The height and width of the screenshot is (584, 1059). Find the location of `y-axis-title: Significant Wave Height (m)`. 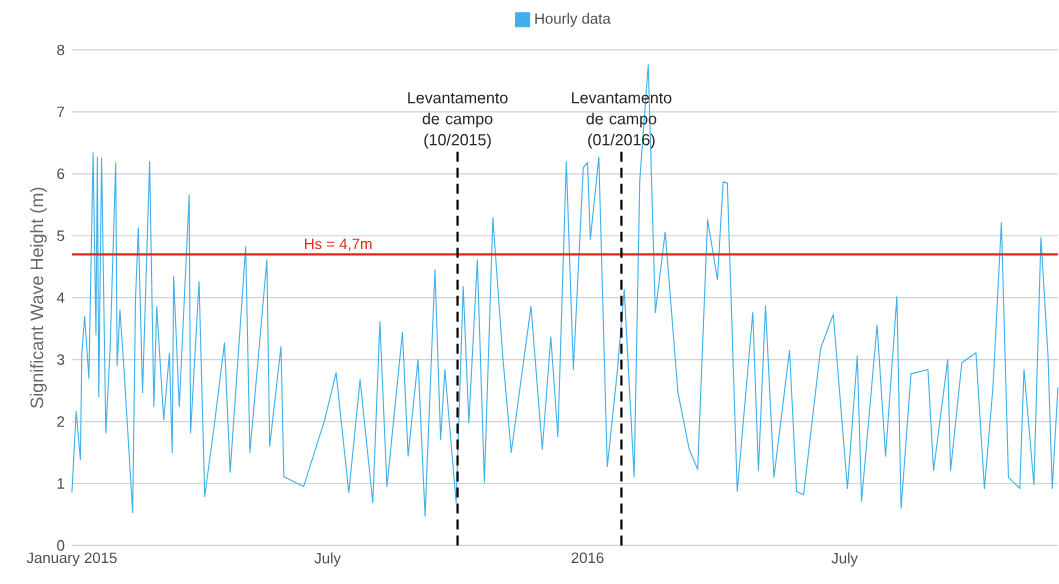

y-axis-title: Significant Wave Height (m) is located at coordinates (38, 297).